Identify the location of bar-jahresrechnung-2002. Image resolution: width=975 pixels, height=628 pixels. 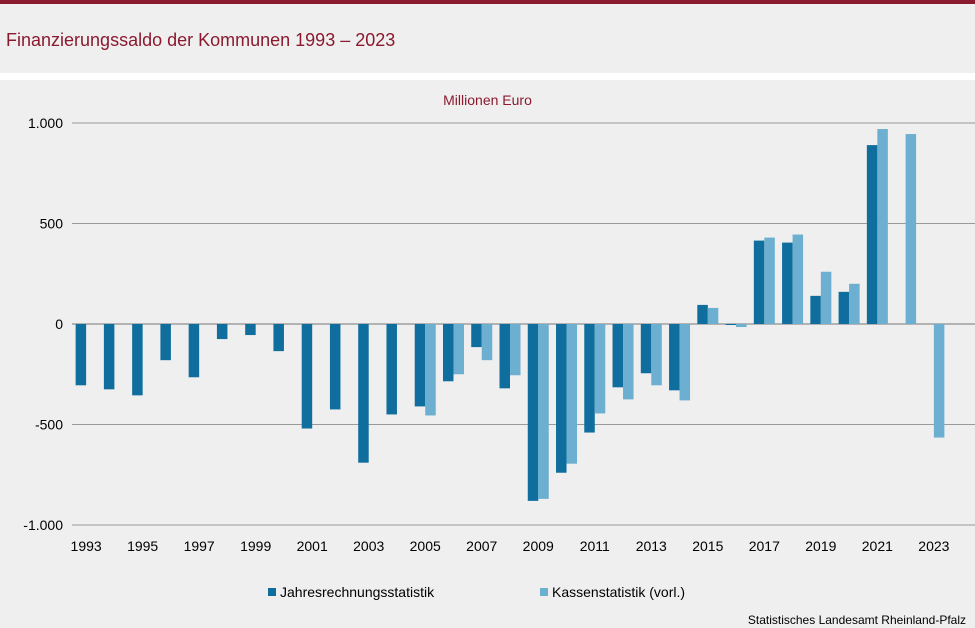
(335, 367).